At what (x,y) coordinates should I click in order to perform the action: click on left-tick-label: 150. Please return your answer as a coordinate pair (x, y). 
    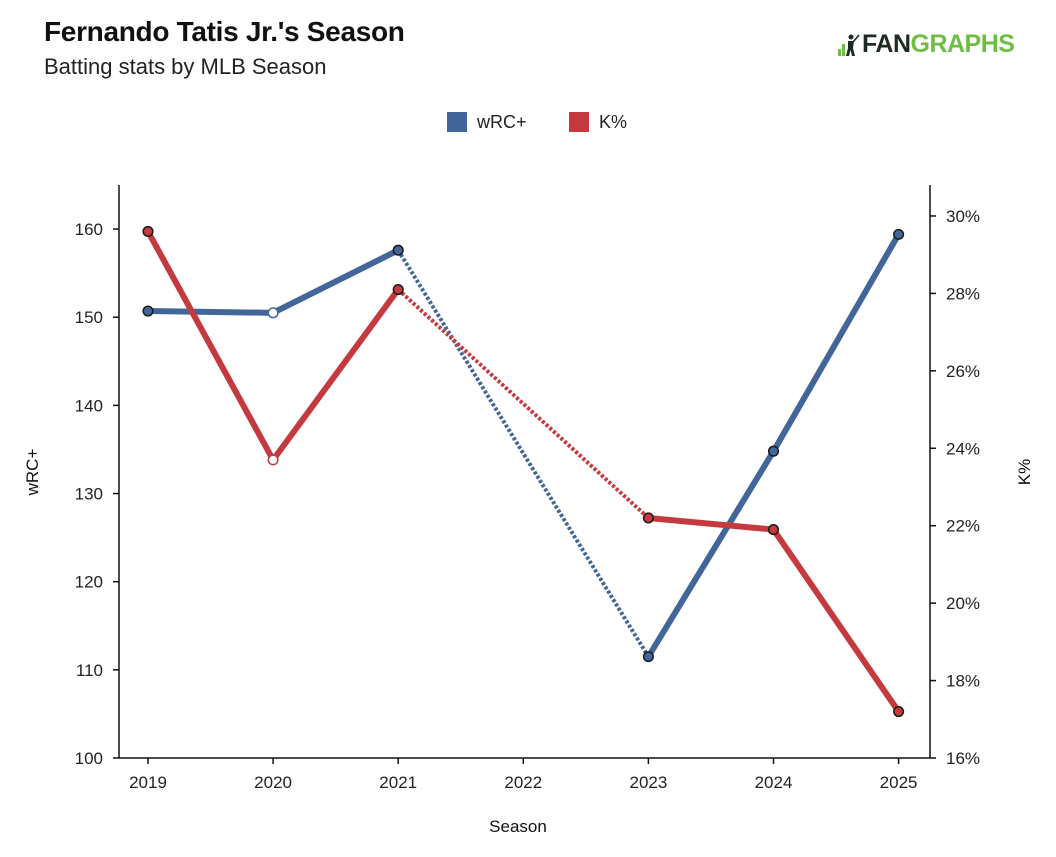
    Looking at the image, I should click on (89, 317).